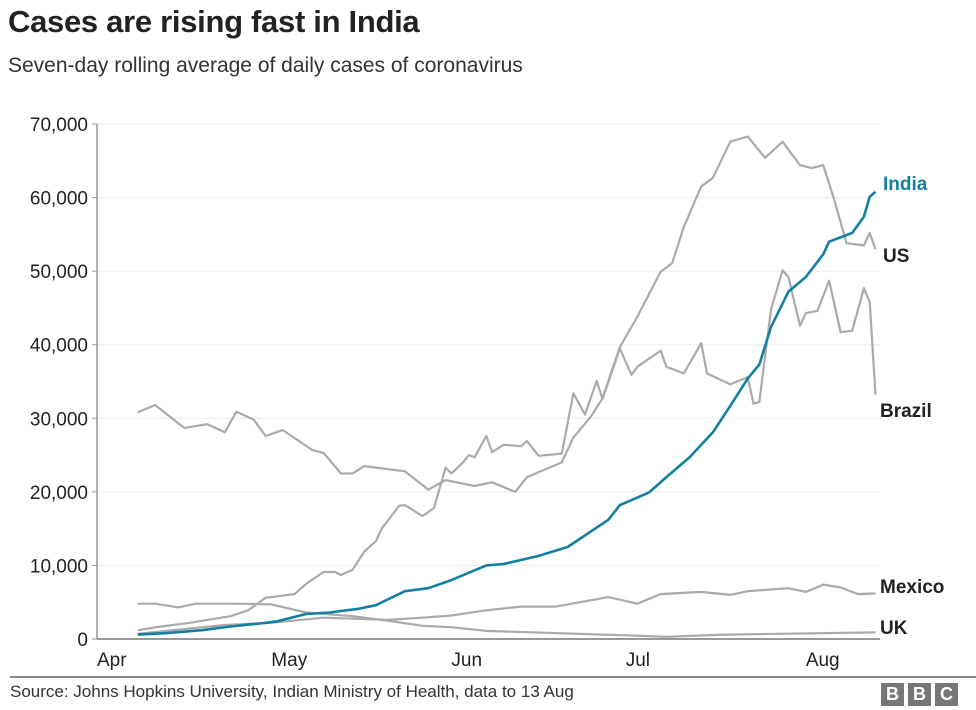 This screenshot has height=710, width=976. Describe the element at coordinates (82, 640) in the screenshot. I see `y-tick-label: 0` at that location.